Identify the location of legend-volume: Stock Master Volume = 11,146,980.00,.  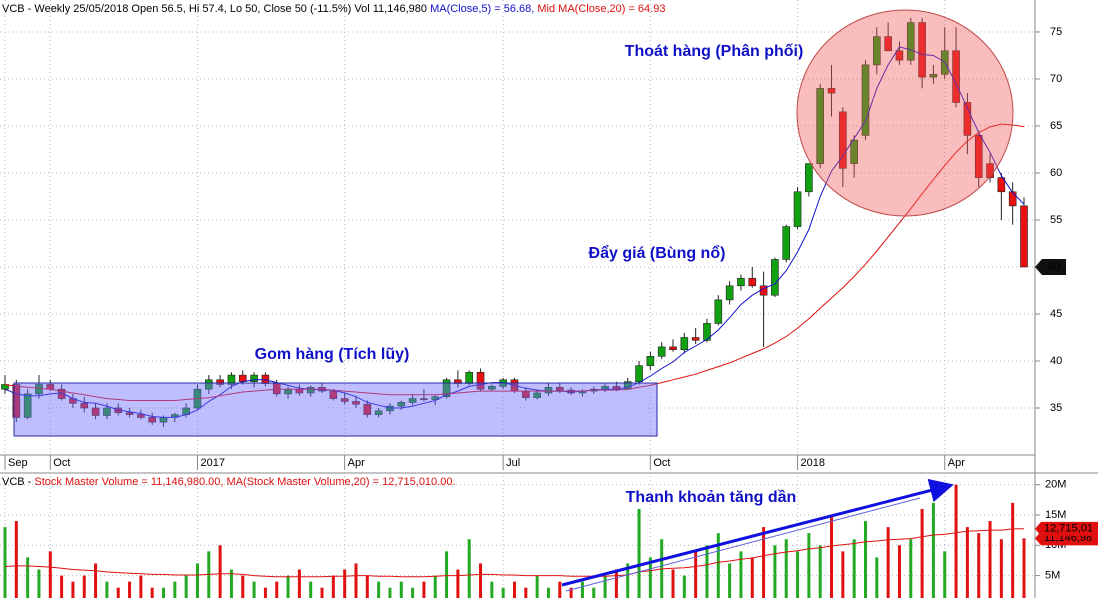
(128, 482).